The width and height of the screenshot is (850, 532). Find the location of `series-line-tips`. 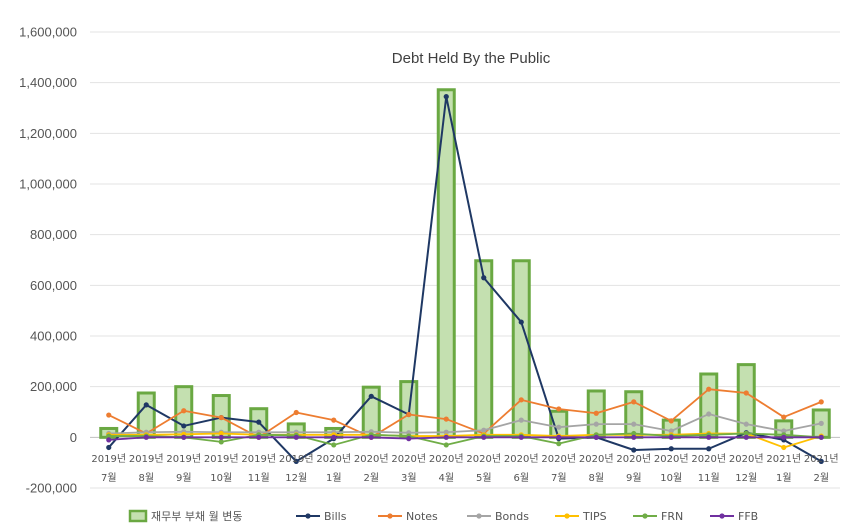

series-line-tips is located at coordinates (465, 440).